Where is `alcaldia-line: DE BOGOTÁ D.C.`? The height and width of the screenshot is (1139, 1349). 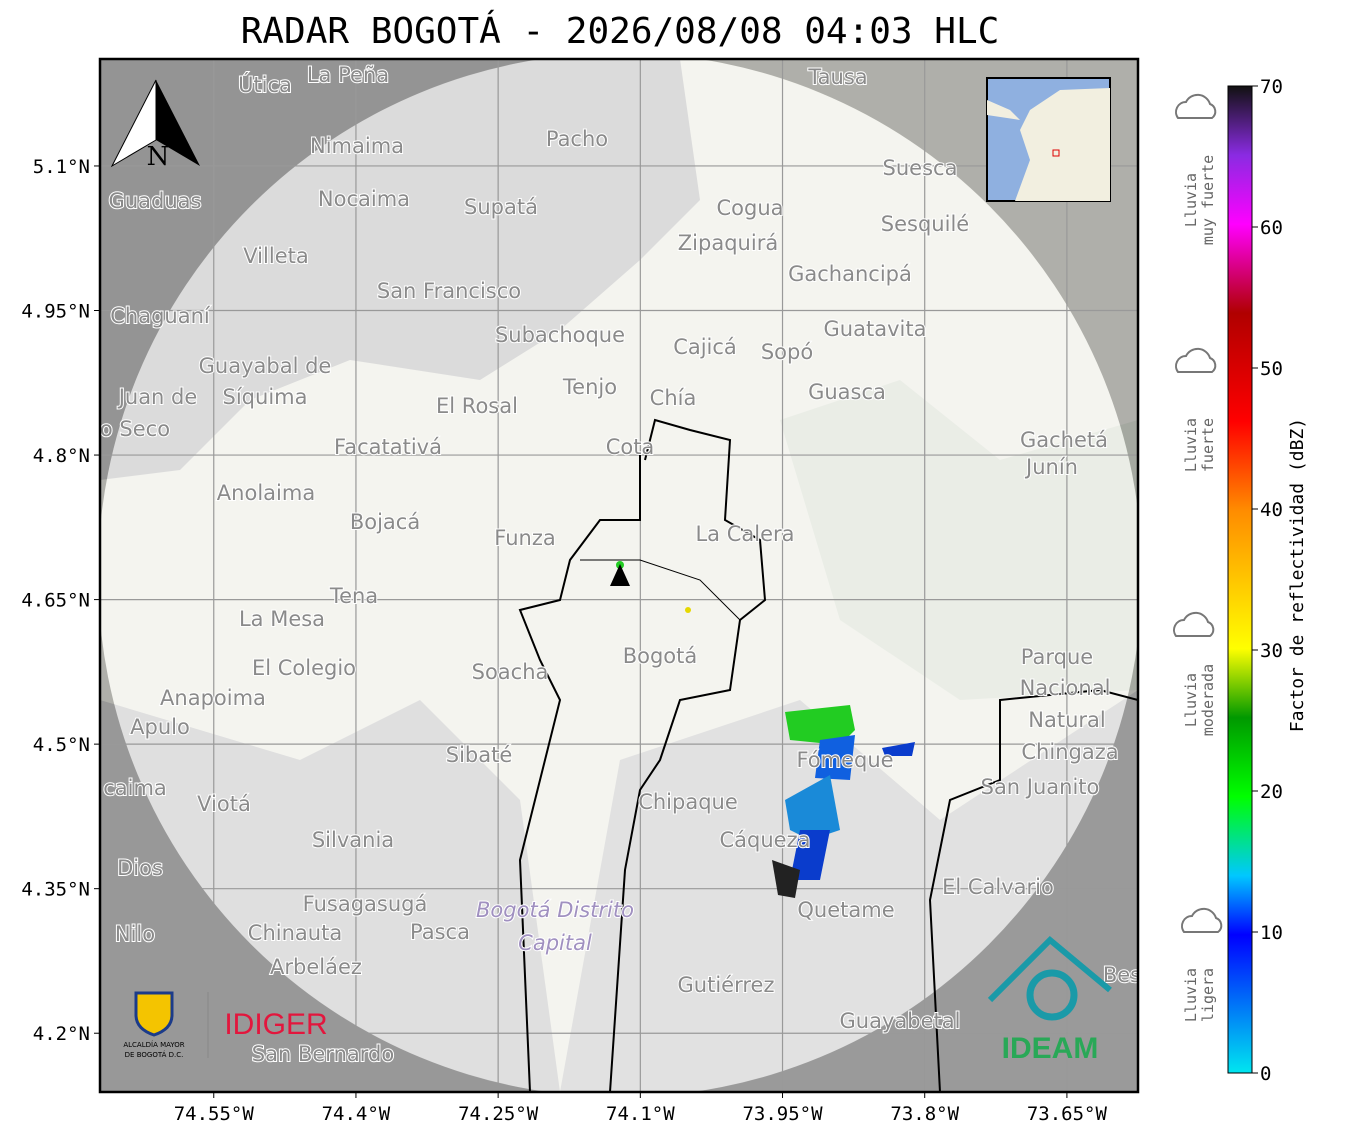
alcaldia-line: DE BOGOTÁ D.C. is located at coordinates (154, 1054).